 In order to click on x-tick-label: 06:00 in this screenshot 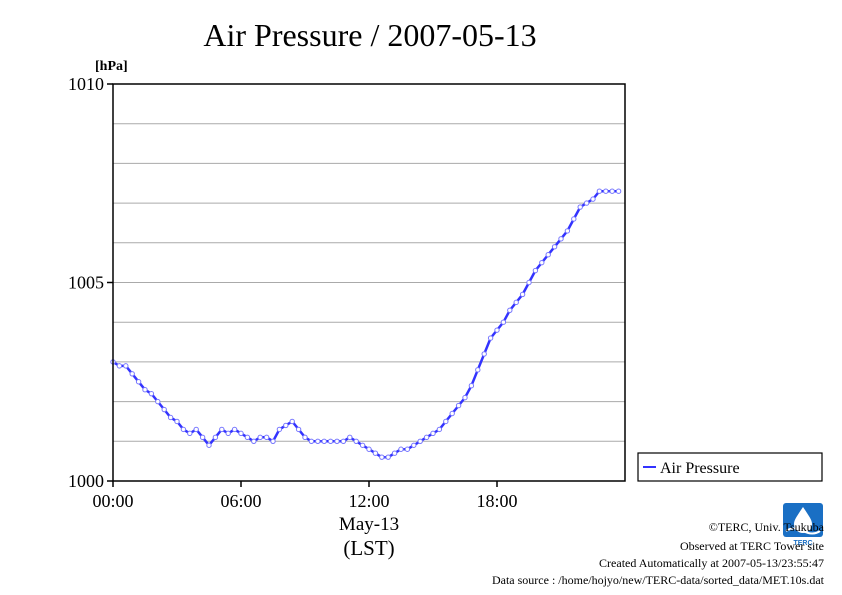, I will do `click(240, 501)`.